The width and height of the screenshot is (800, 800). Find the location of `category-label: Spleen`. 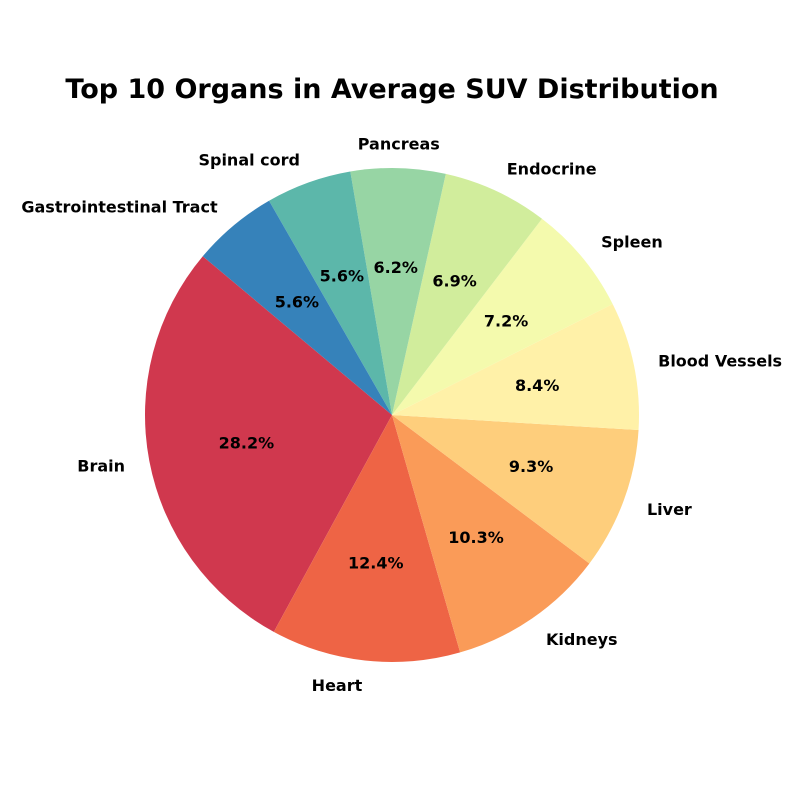

category-label: Spleen is located at coordinates (632, 242).